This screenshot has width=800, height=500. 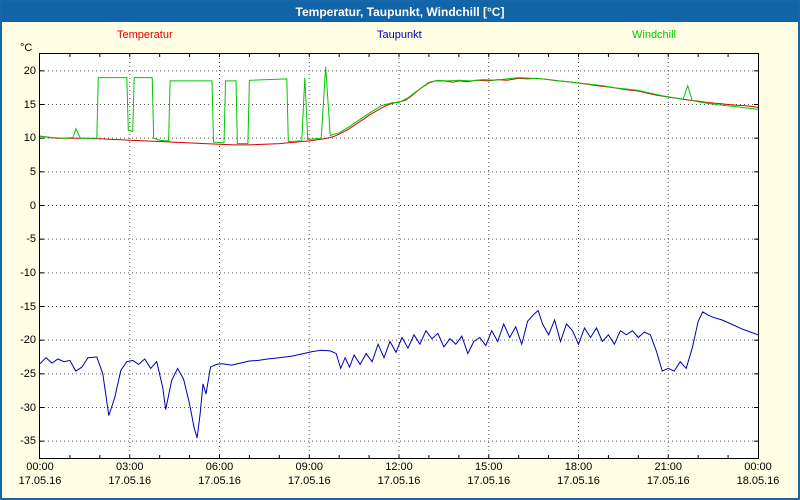 What do you see at coordinates (31, 239) in the screenshot?
I see `y-tick-label: -5` at bounding box center [31, 239].